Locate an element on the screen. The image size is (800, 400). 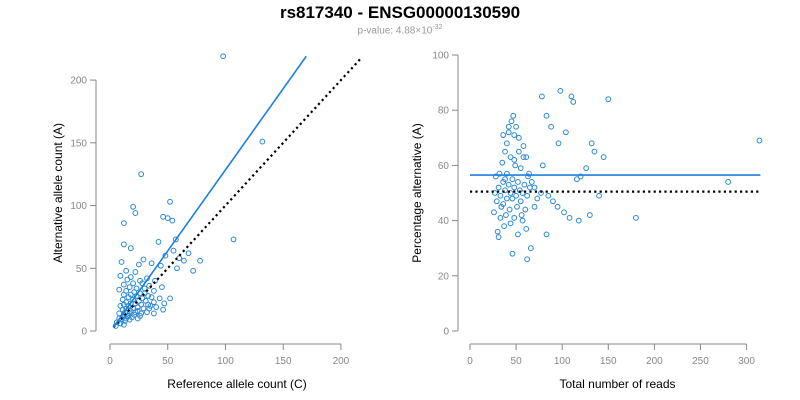
x-axis-label: Reference allele count (C) is located at coordinates (236, 384).